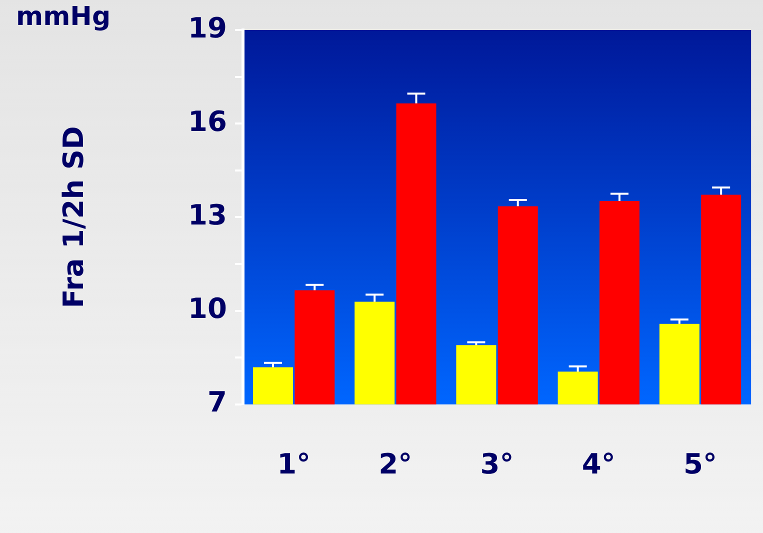 The image size is (763, 533). I want to click on x-tick-label: 5°, so click(700, 463).